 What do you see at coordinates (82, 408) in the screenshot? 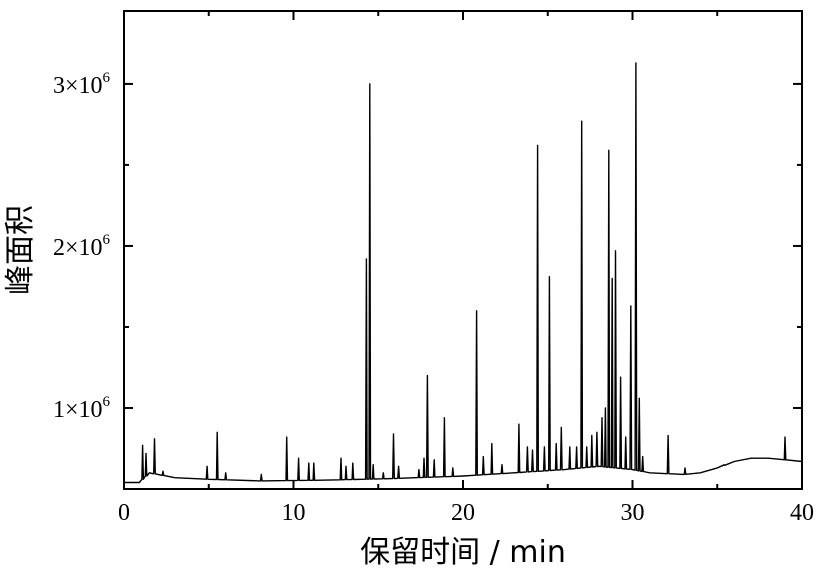
I see `y-tick-label: 1×10⁶` at bounding box center [82, 408].